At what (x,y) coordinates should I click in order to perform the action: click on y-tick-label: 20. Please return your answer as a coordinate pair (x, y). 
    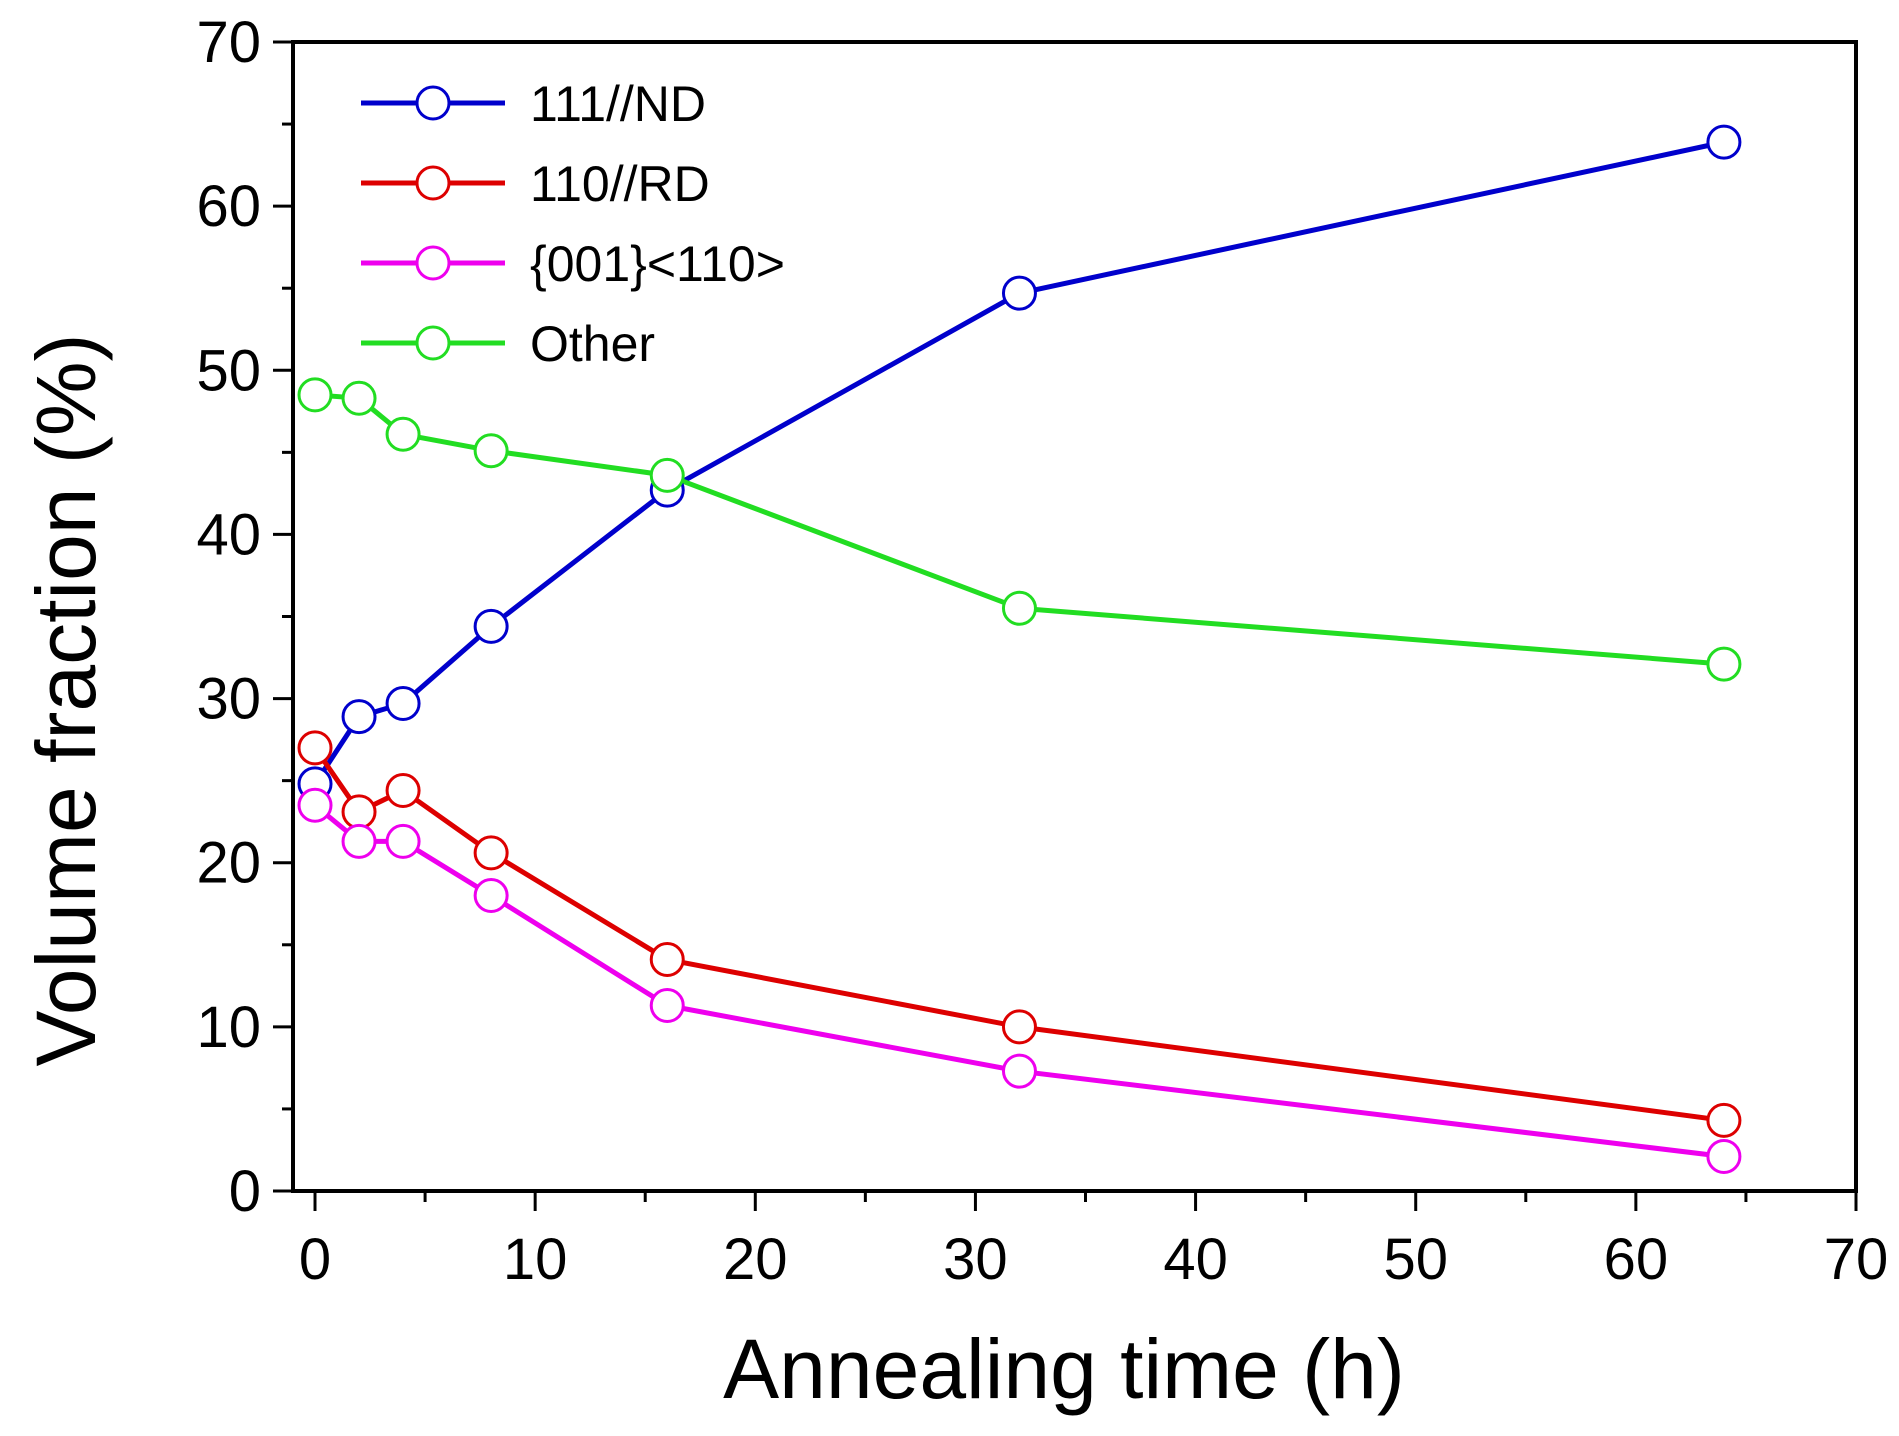
    Looking at the image, I should click on (228, 863).